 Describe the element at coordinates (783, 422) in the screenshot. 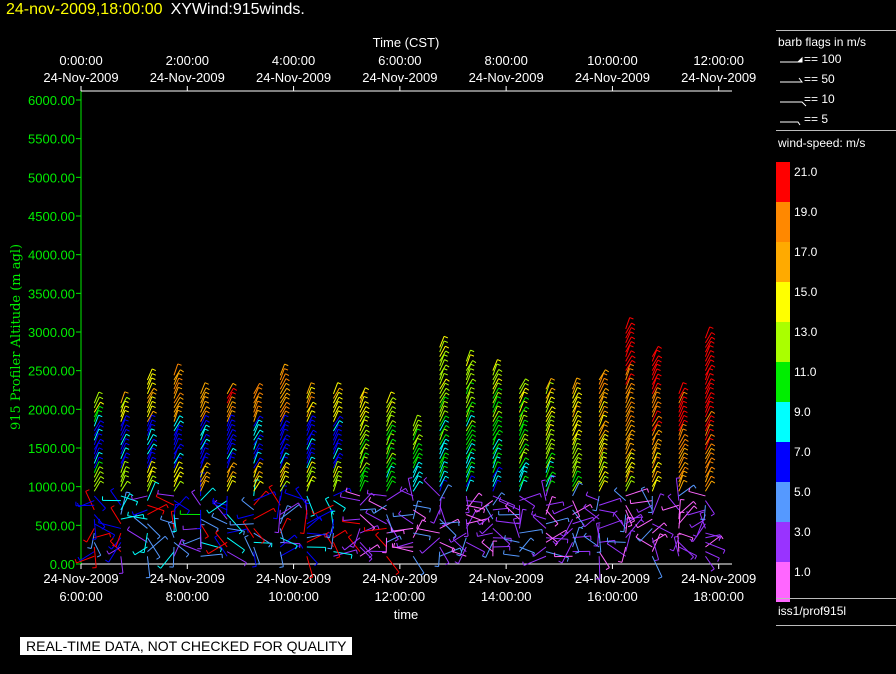

I see `speed-swatch` at that location.